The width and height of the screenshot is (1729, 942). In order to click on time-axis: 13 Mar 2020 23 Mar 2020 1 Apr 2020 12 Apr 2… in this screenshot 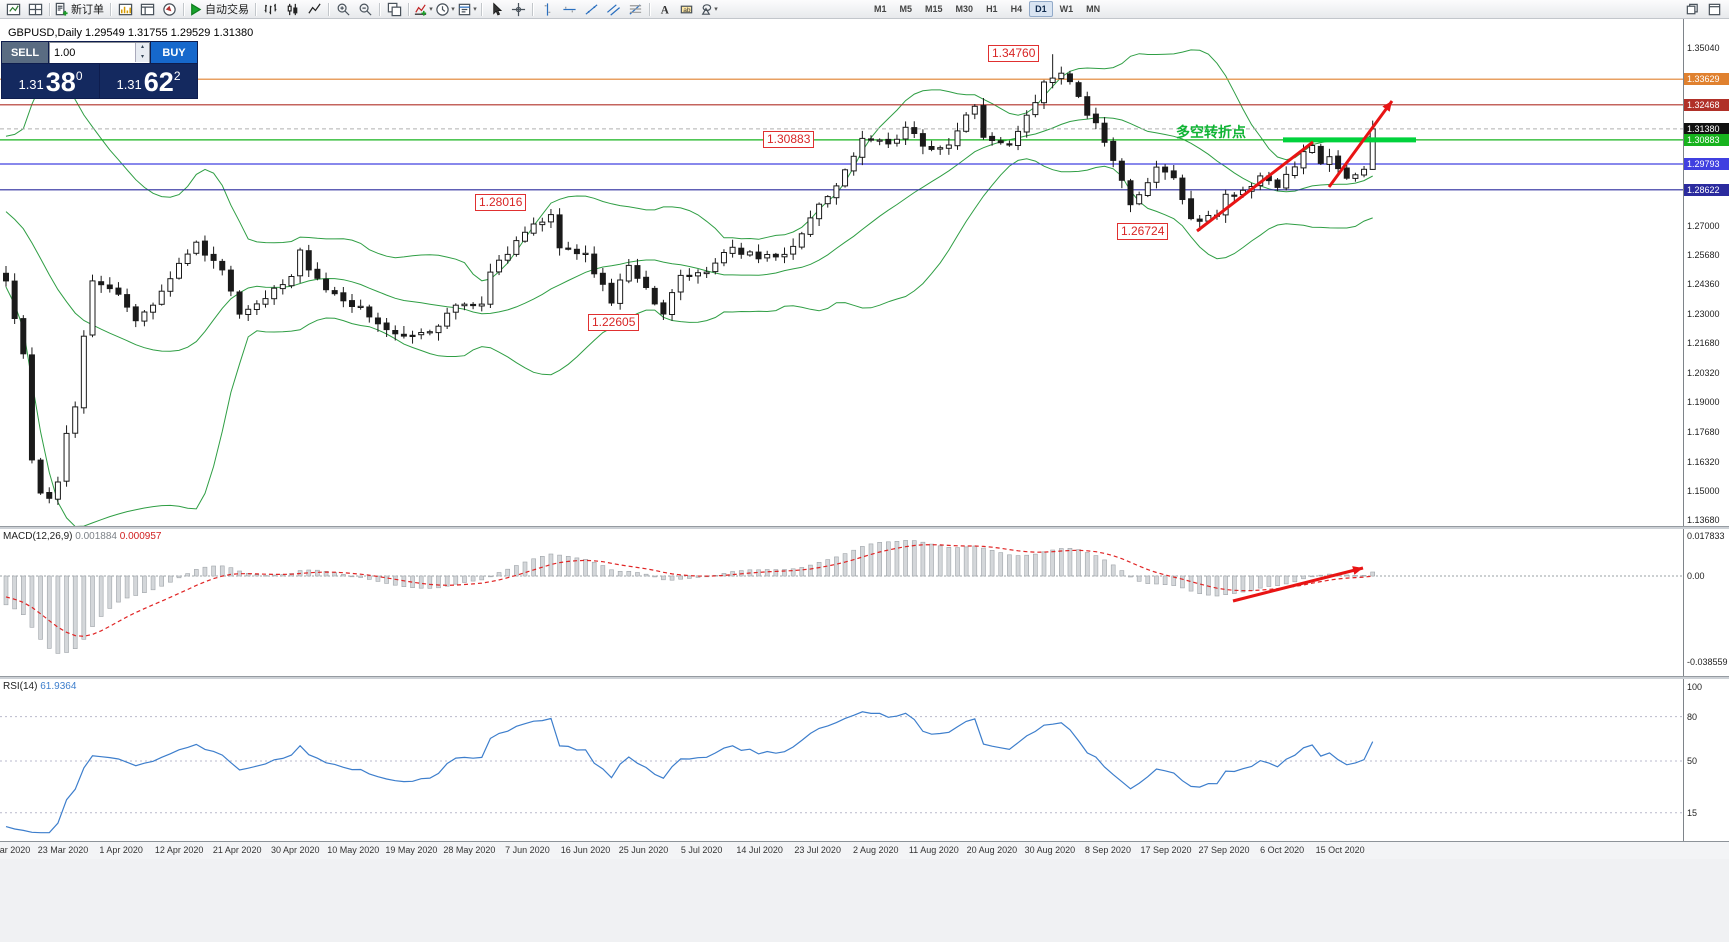, I will do `click(864, 850)`.